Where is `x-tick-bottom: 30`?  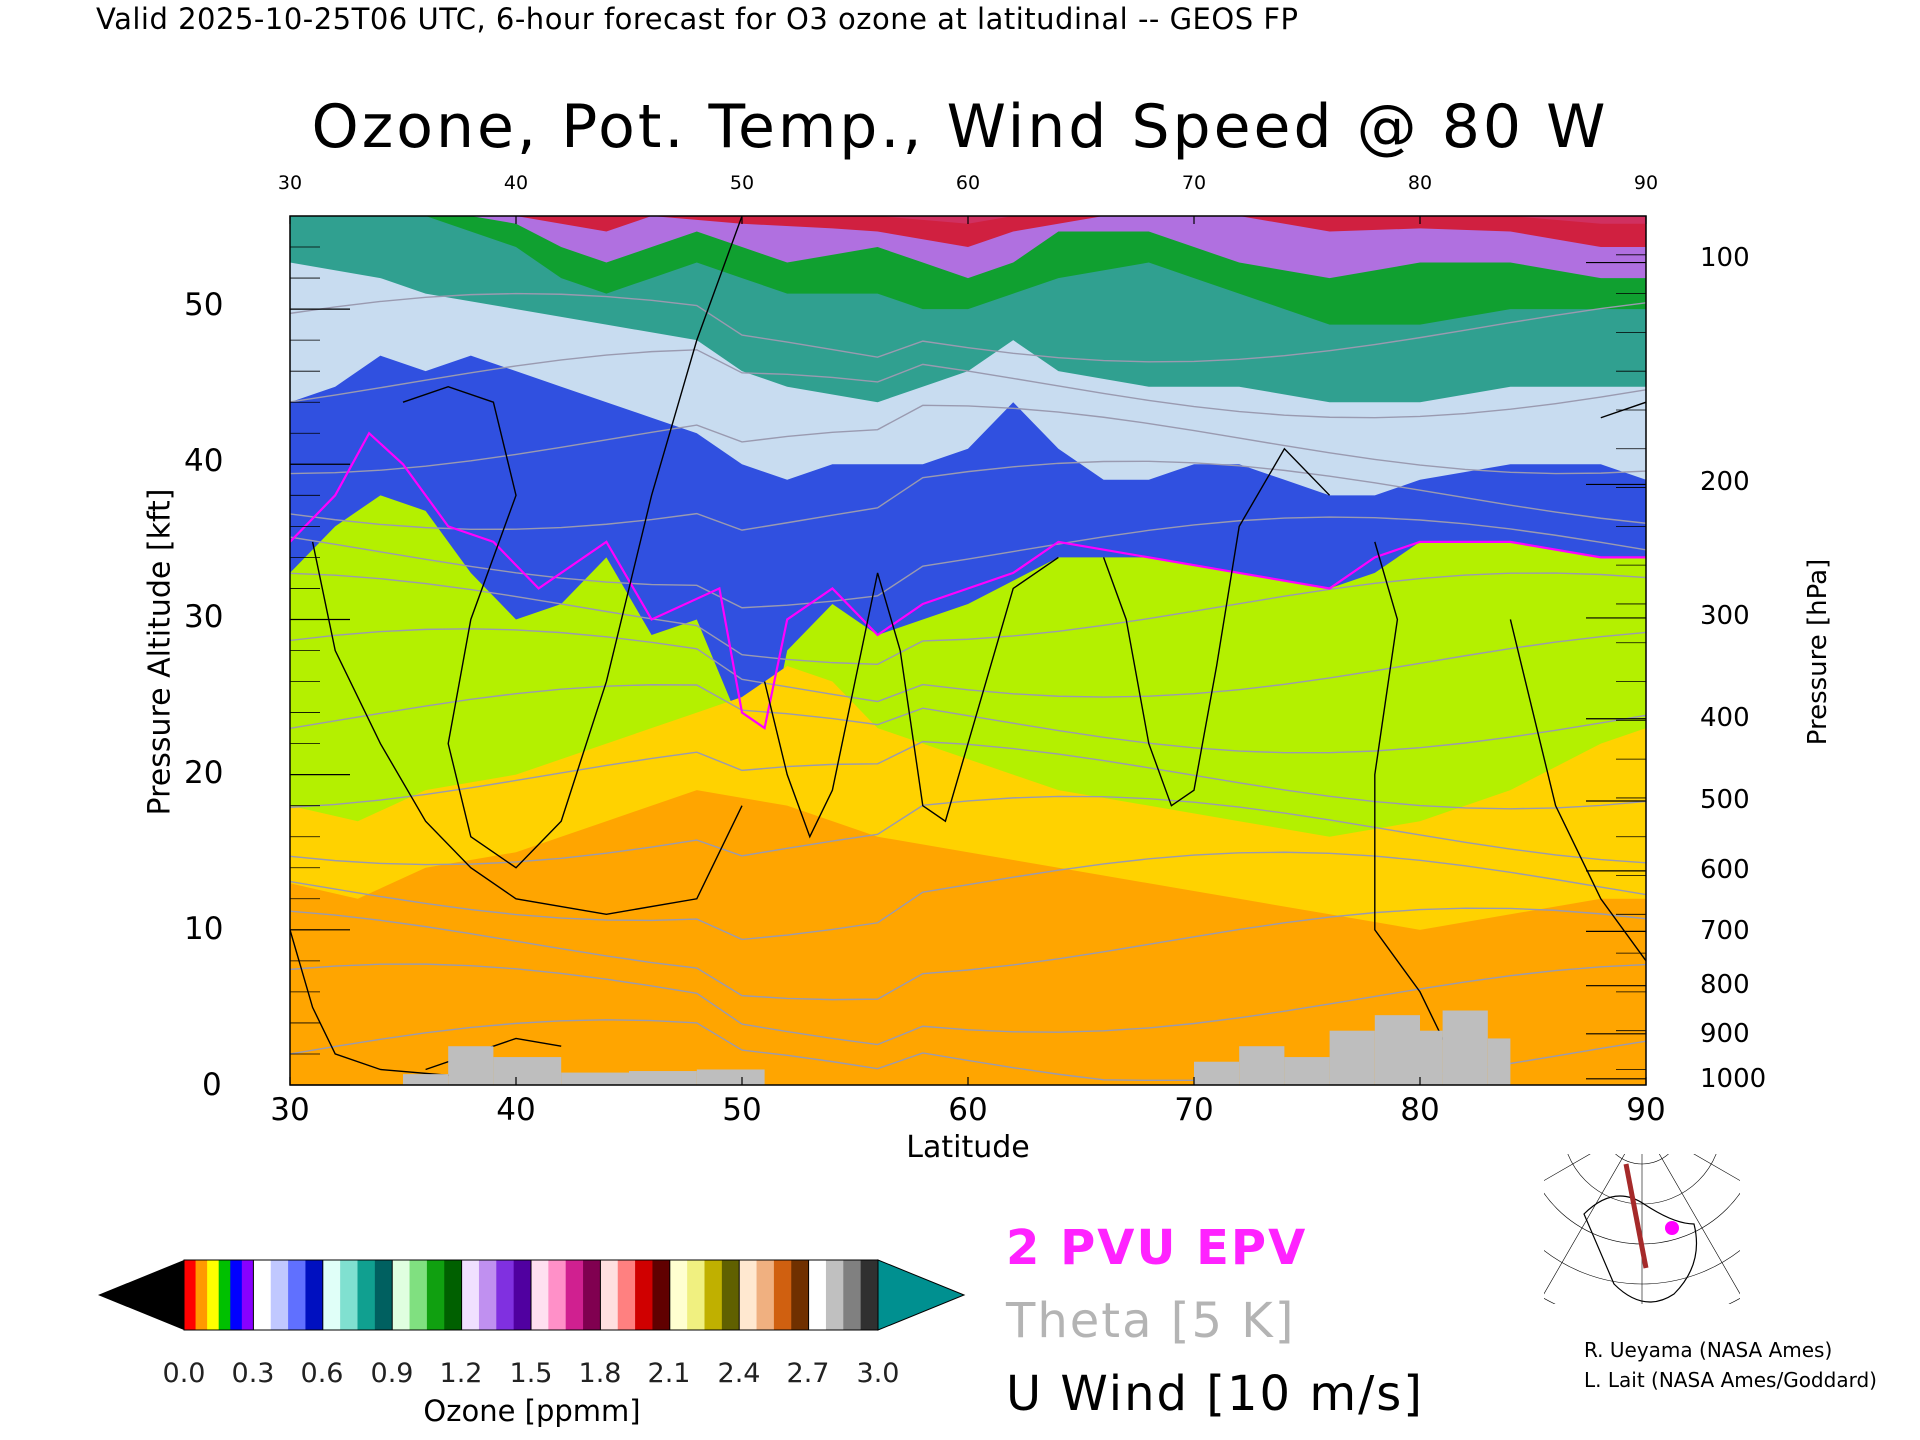 x-tick-bottom: 30 is located at coordinates (290, 1110).